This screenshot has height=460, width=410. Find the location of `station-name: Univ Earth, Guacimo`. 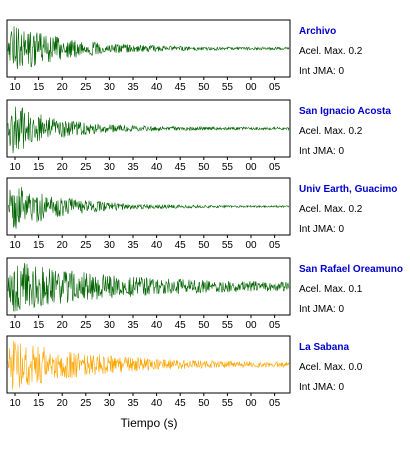

station-name: Univ Earth, Guacimo is located at coordinates (348, 189).